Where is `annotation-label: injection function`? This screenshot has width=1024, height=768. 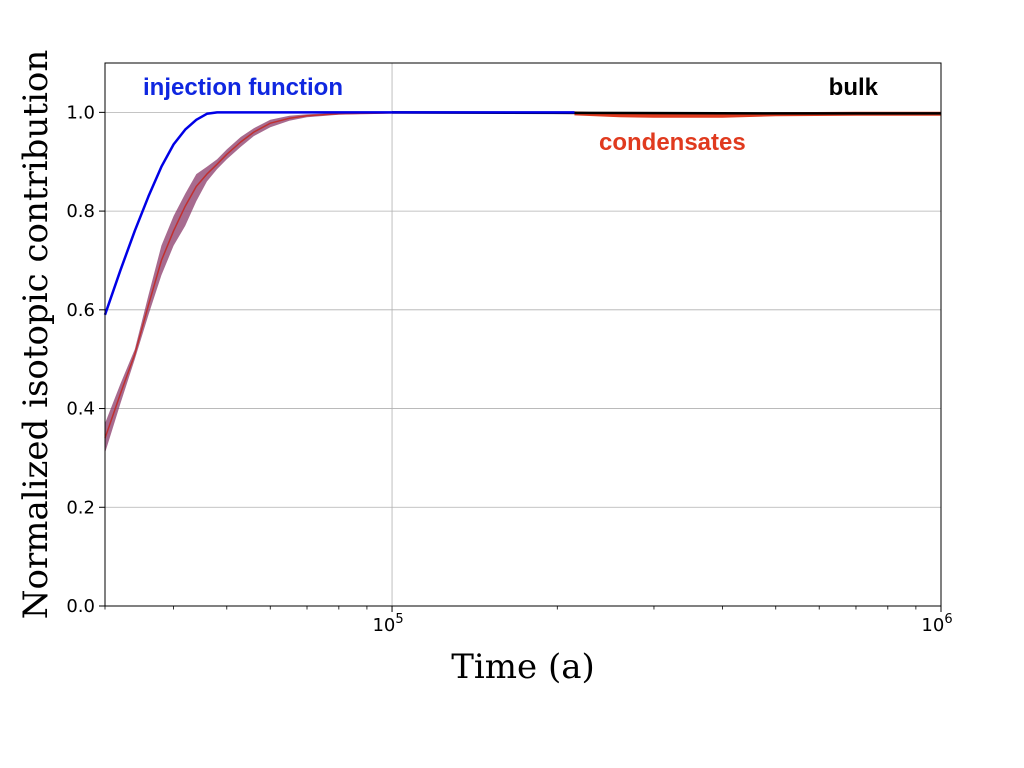 annotation-label: injection function is located at coordinates (243, 87).